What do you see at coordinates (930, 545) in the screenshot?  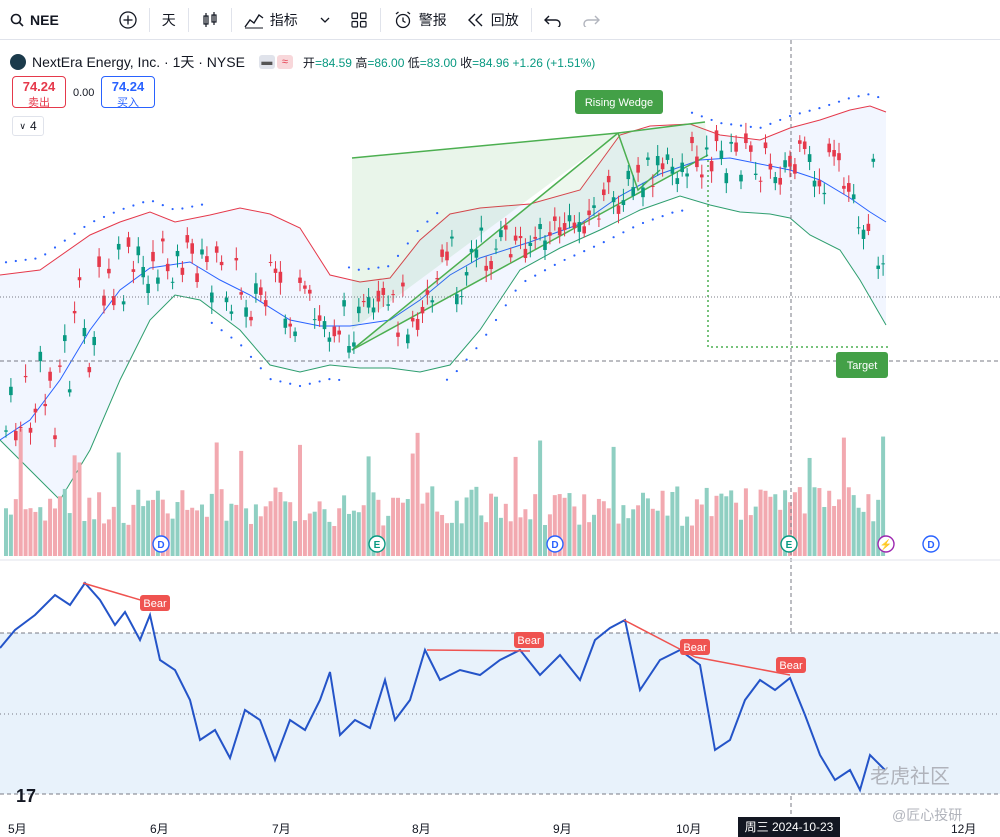 I see `event-label: D` at bounding box center [930, 545].